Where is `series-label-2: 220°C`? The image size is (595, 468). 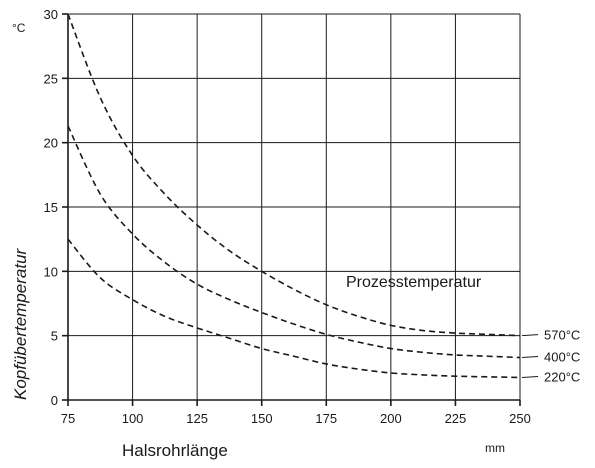
series-label-2: 220°C is located at coordinates (562, 376).